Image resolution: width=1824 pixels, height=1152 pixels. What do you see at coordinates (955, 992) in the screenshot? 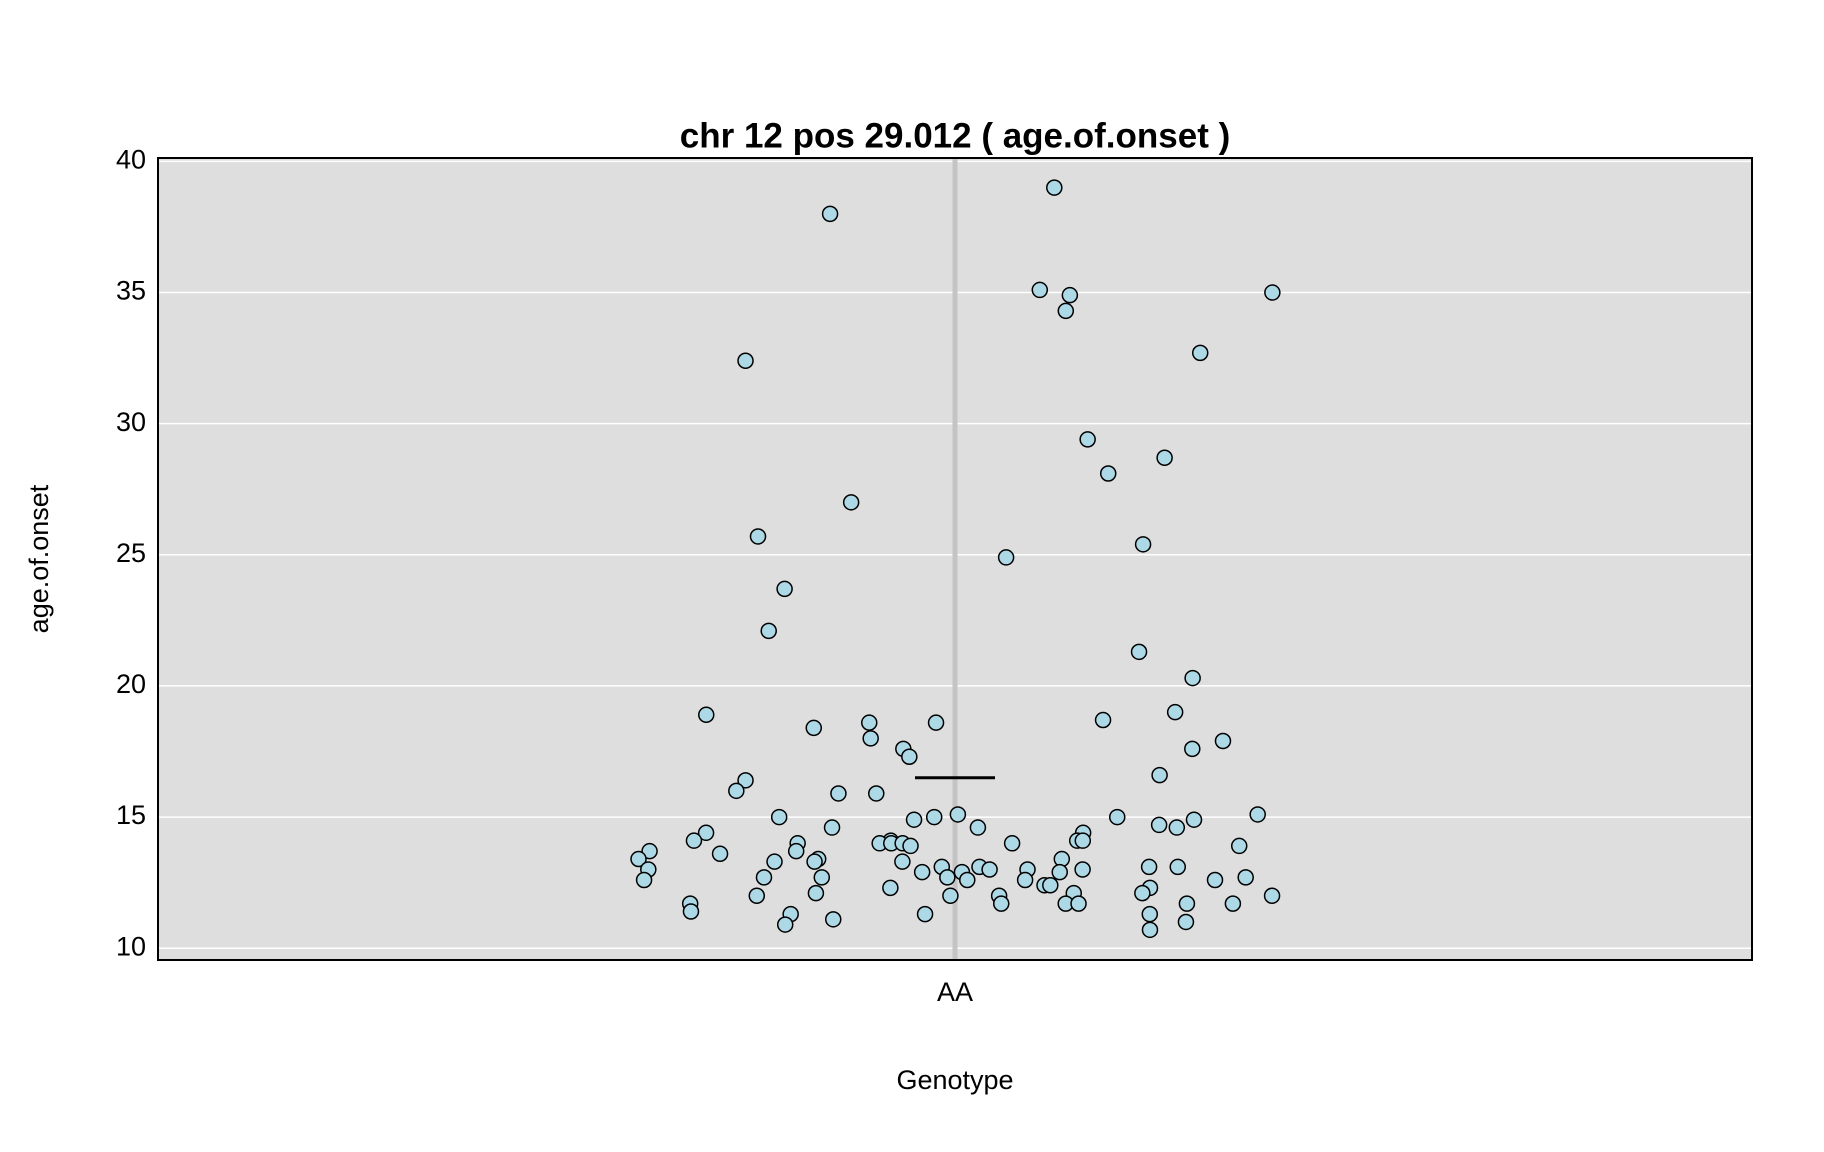
I see `x-tick-label: AA` at bounding box center [955, 992].